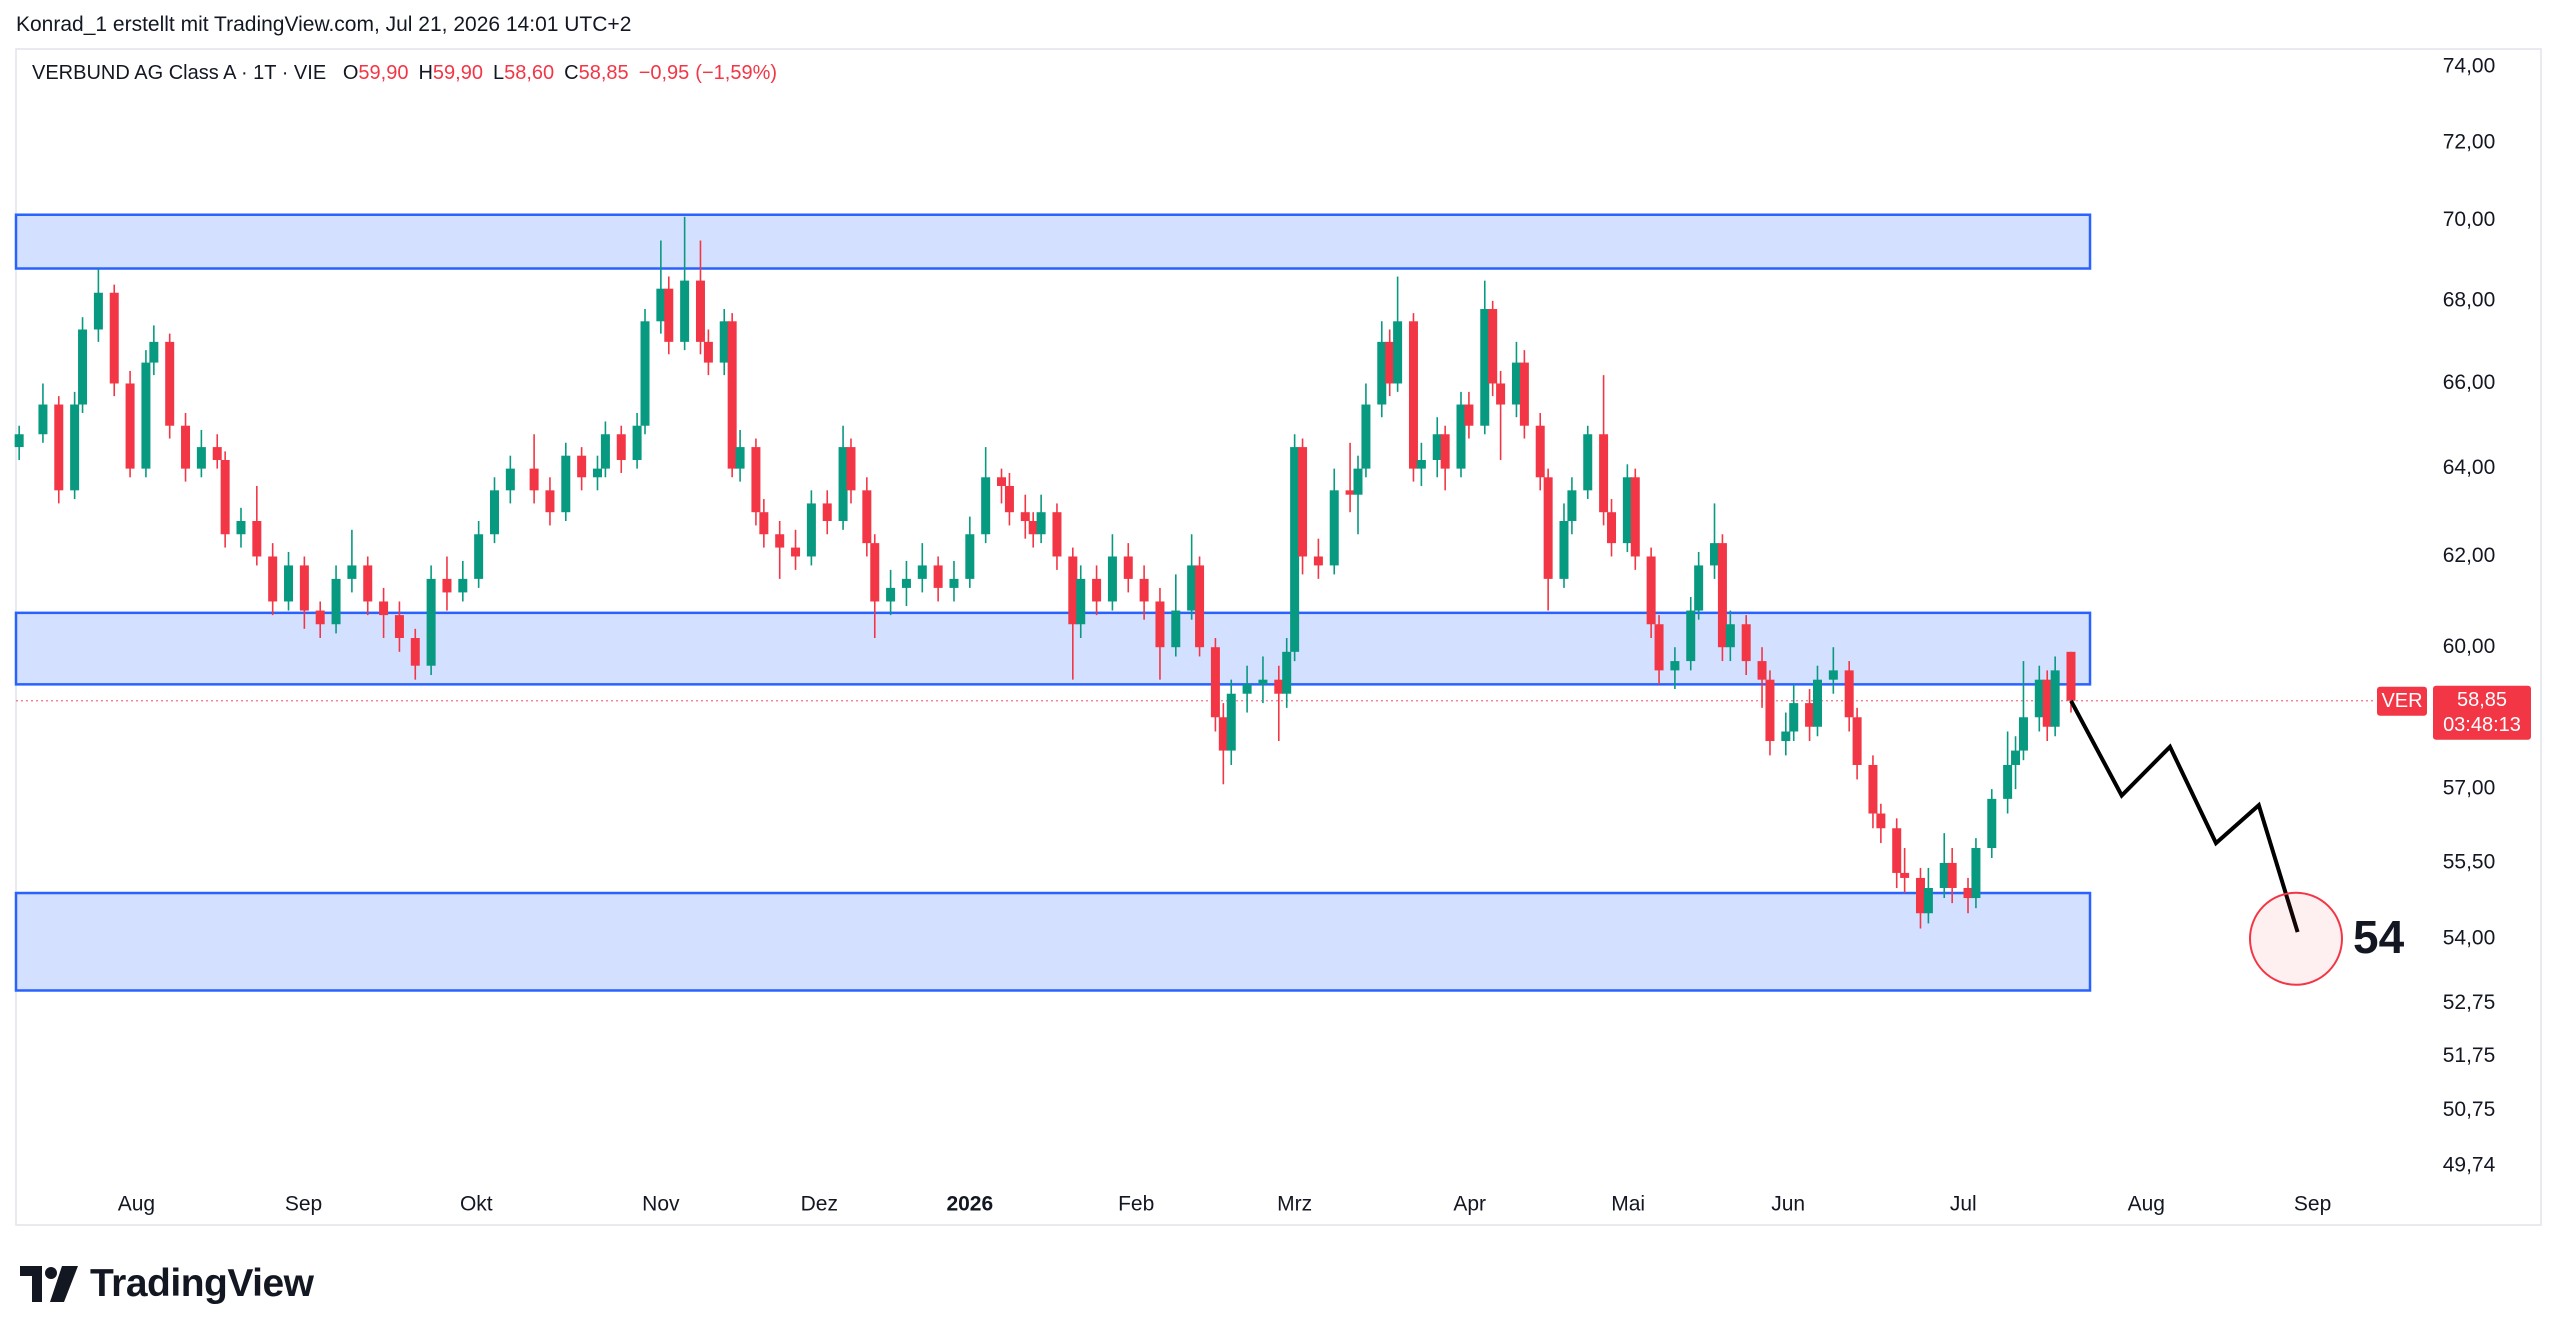  I want to click on y-tick-label: 74,00, so click(2469, 65).